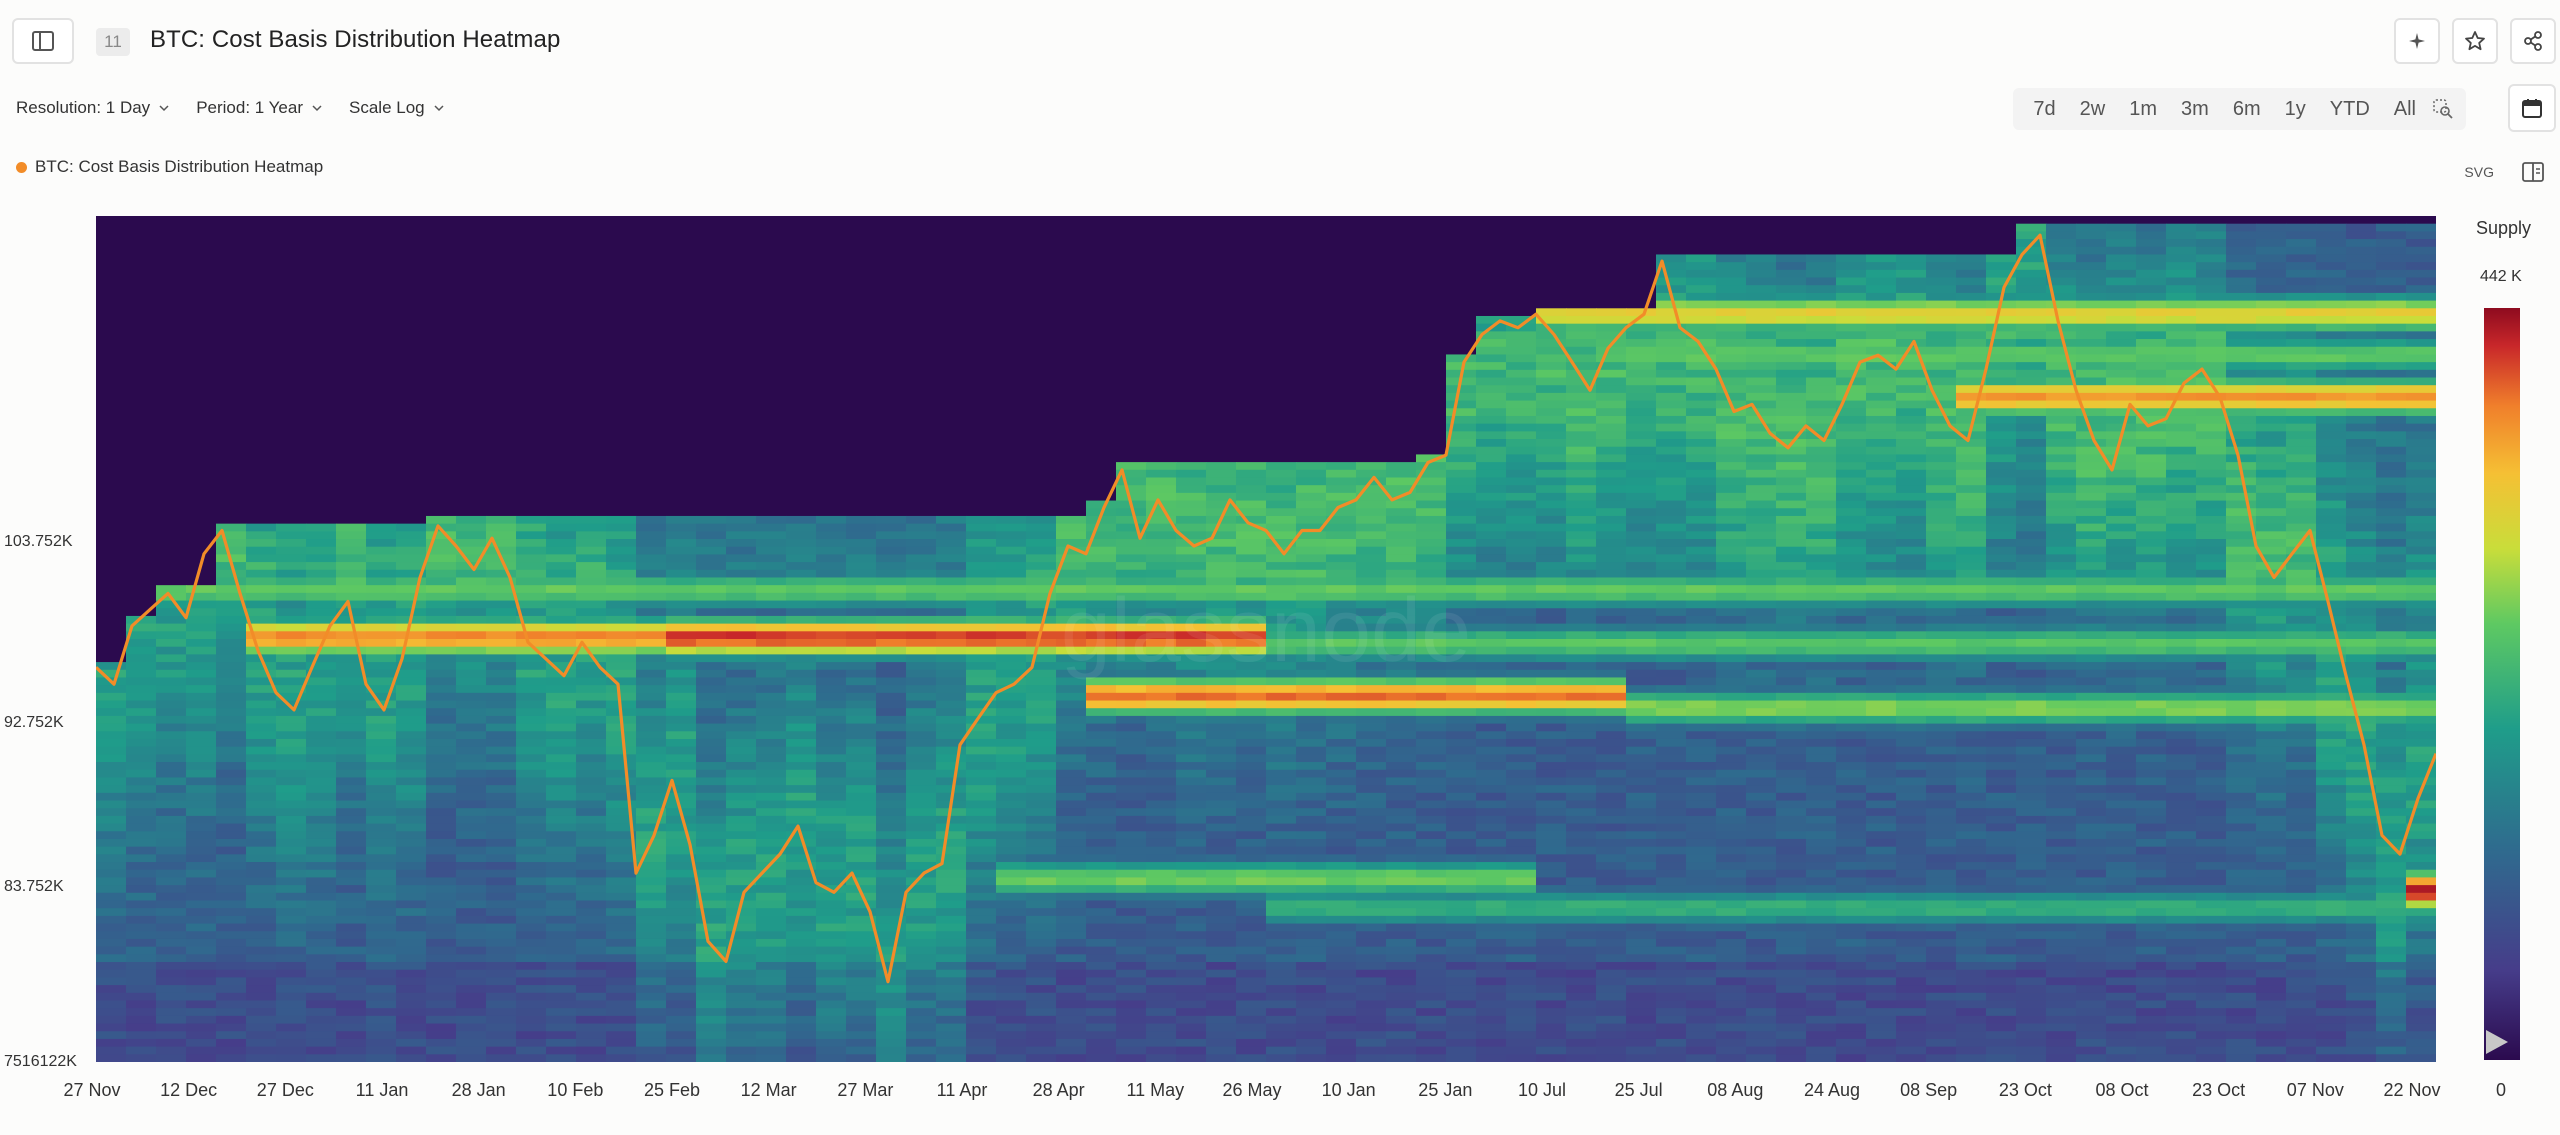 Image resolution: width=2560 pixels, height=1135 pixels. Describe the element at coordinates (43, 41) in the screenshot. I see `sidebar-toggle-button` at that location.